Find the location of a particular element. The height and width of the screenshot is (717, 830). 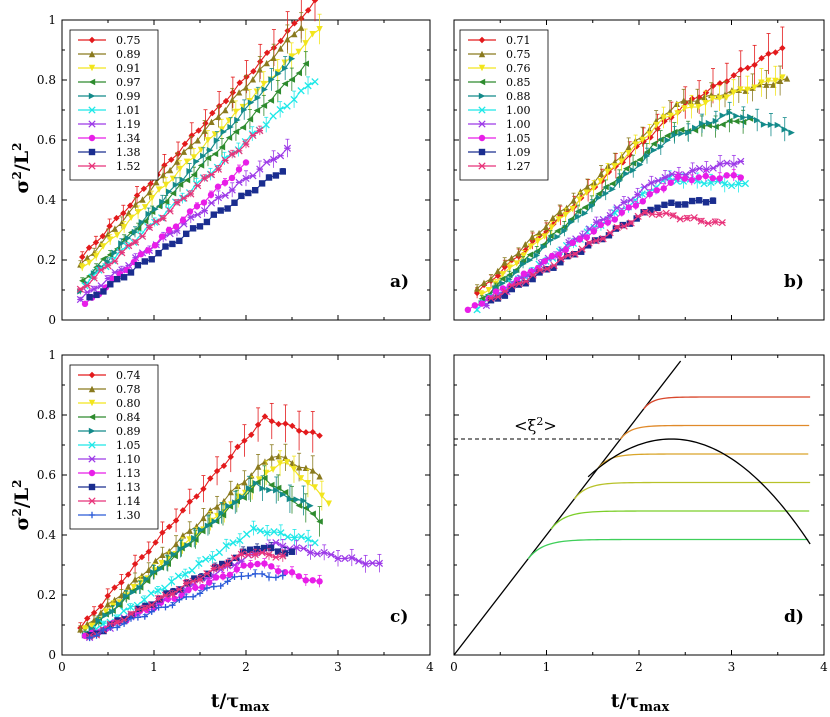

legend-label: 1.27 is located at coordinates (518, 166).